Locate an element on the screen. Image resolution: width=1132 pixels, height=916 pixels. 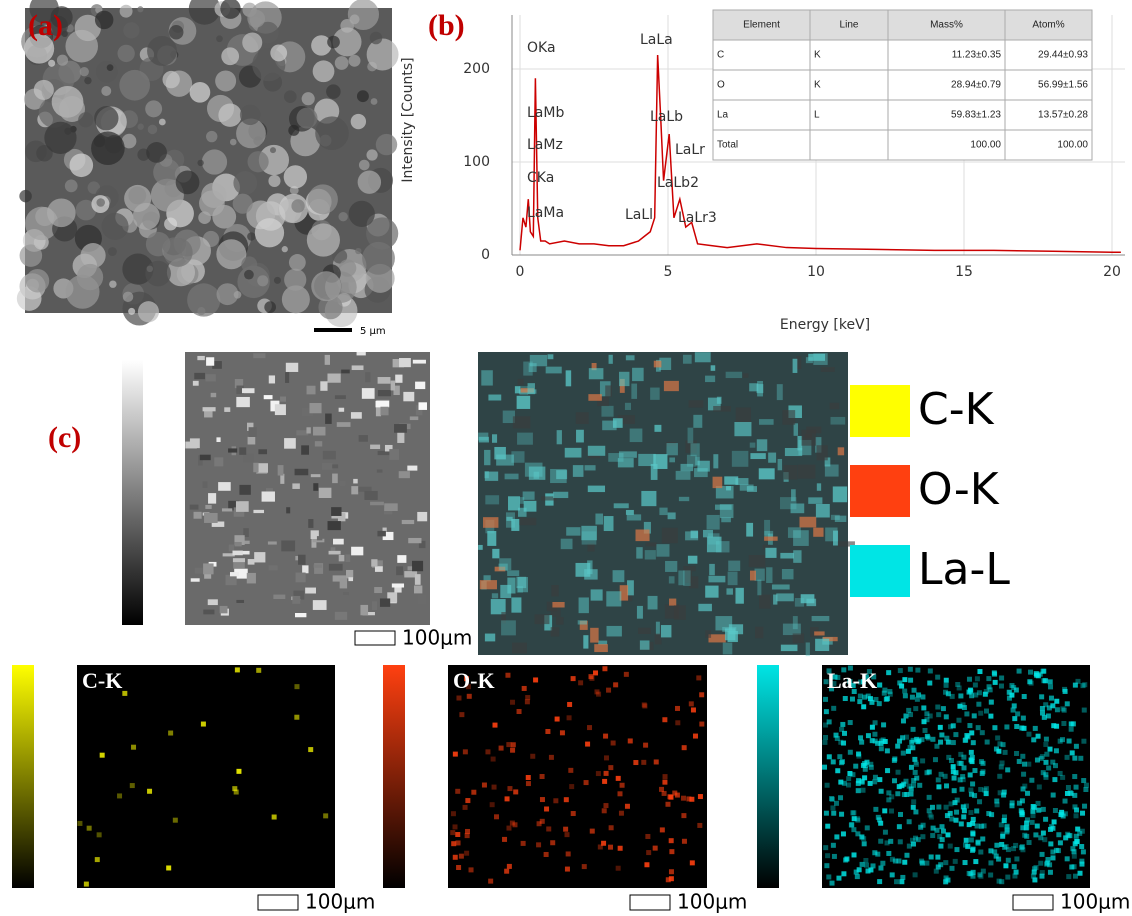
scale-label: 100μm is located at coordinates (1095, 902).